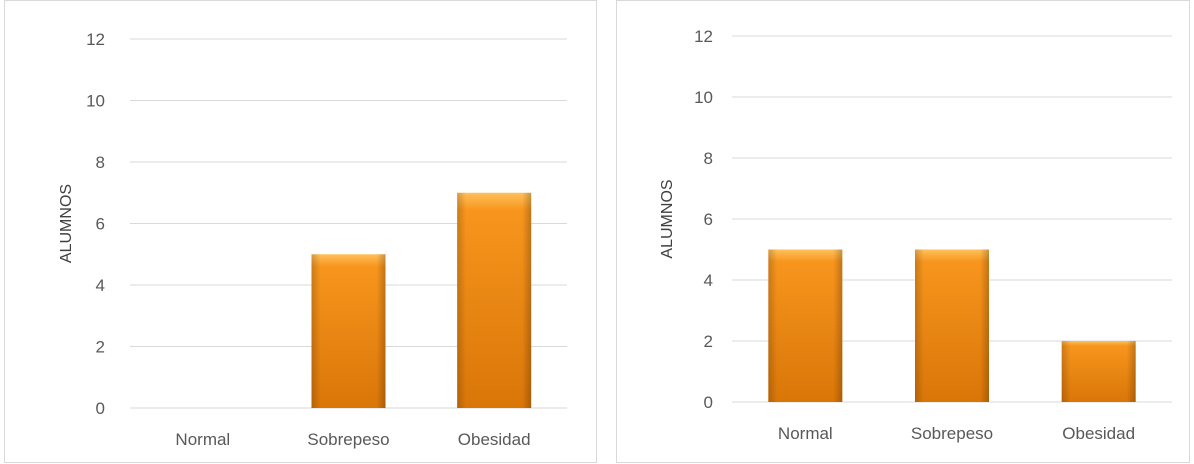  What do you see at coordinates (95, 39) in the screenshot?
I see `left-y-tick-label: 12` at bounding box center [95, 39].